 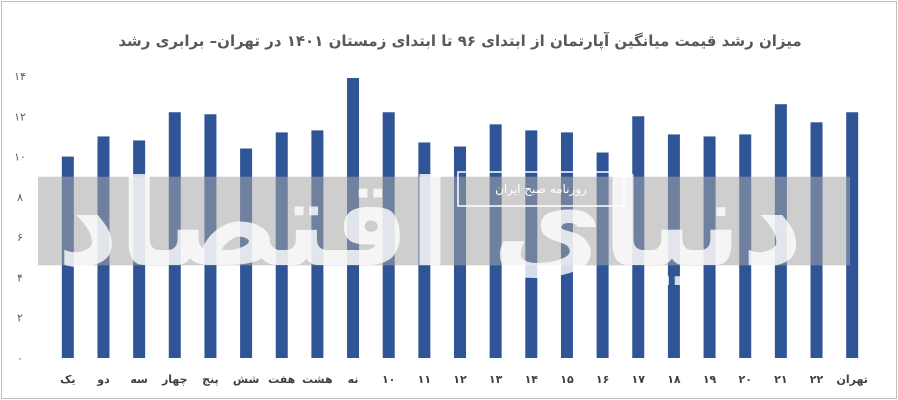 I want to click on x-category-label: ۱۶, so click(x=602, y=379).